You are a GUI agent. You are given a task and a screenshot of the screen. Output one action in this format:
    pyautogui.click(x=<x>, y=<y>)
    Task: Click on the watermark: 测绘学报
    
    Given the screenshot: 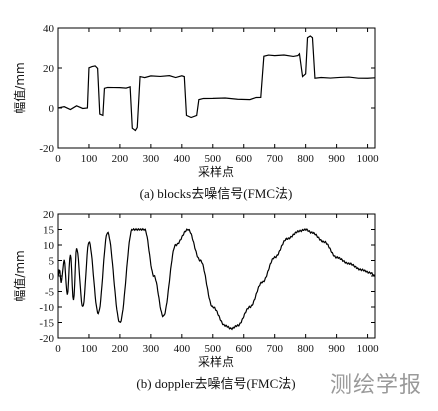 What is the action you would take?
    pyautogui.click(x=376, y=385)
    